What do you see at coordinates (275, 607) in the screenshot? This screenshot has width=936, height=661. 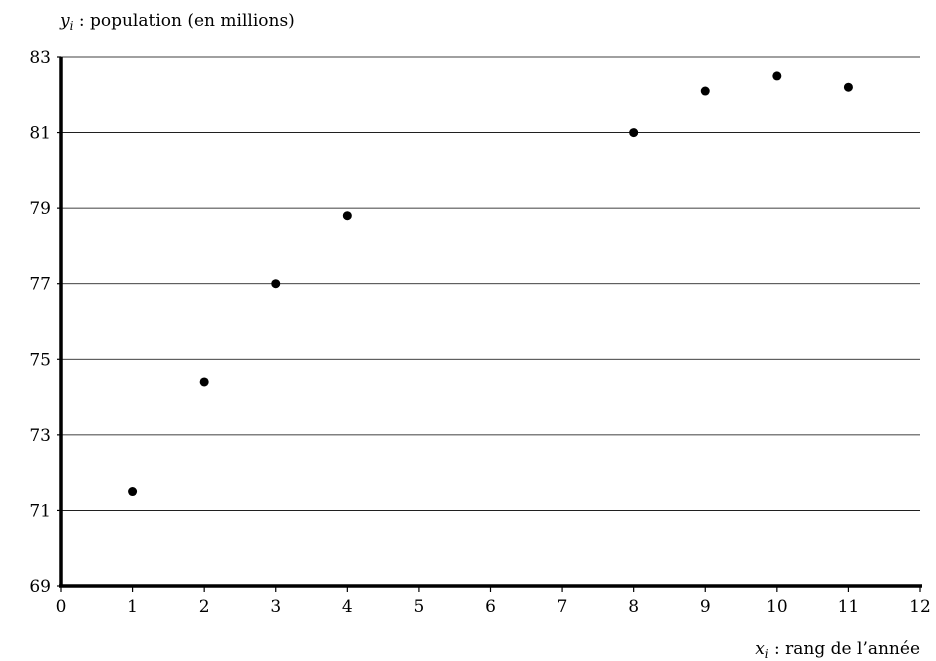 I see `x-tick-label: 3` at bounding box center [275, 607].